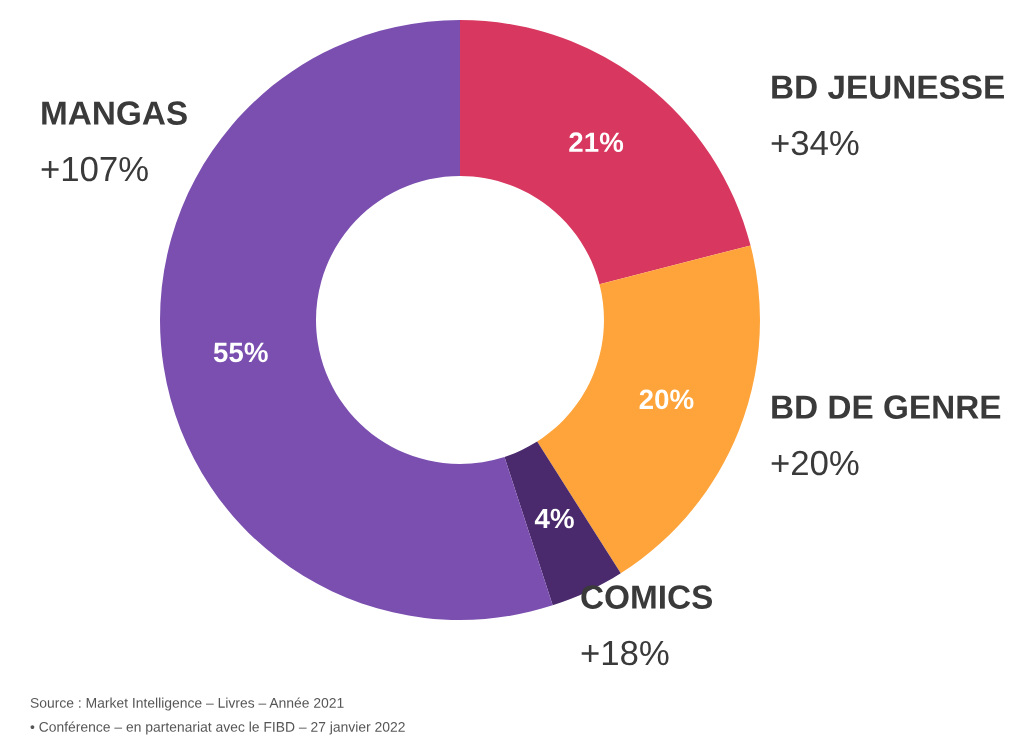 The width and height of the screenshot is (1028, 746). Describe the element at coordinates (625, 653) in the screenshot. I see `text: +18%` at that location.